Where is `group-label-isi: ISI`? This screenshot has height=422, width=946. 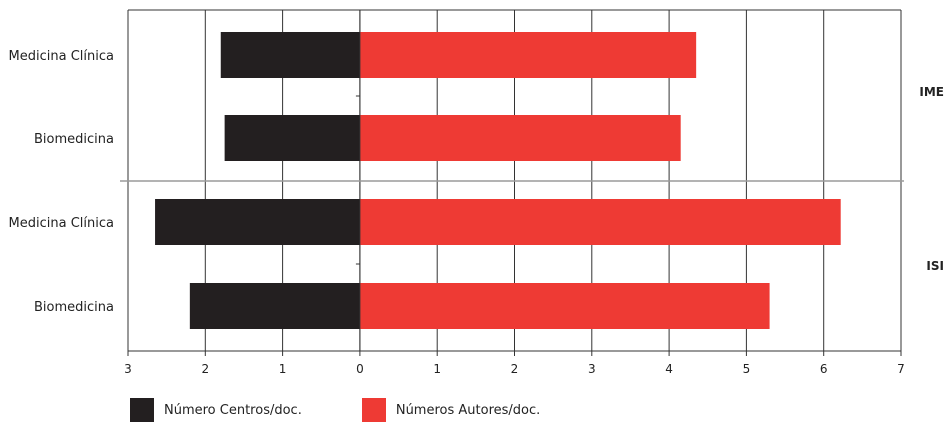 group-label-isi: ISI is located at coordinates (935, 266).